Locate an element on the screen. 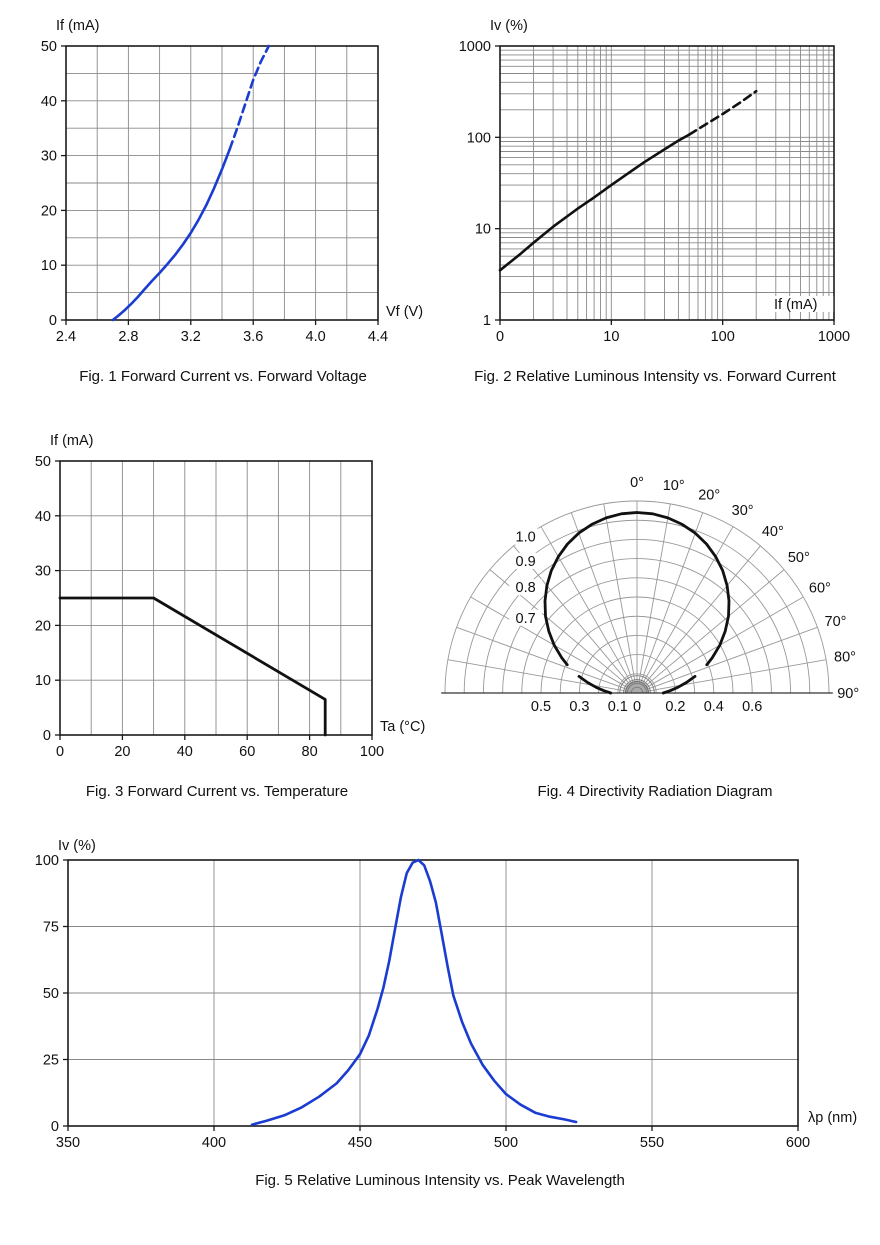 The height and width of the screenshot is (1245, 880). svg-text: 80 is located at coordinates (310, 752).